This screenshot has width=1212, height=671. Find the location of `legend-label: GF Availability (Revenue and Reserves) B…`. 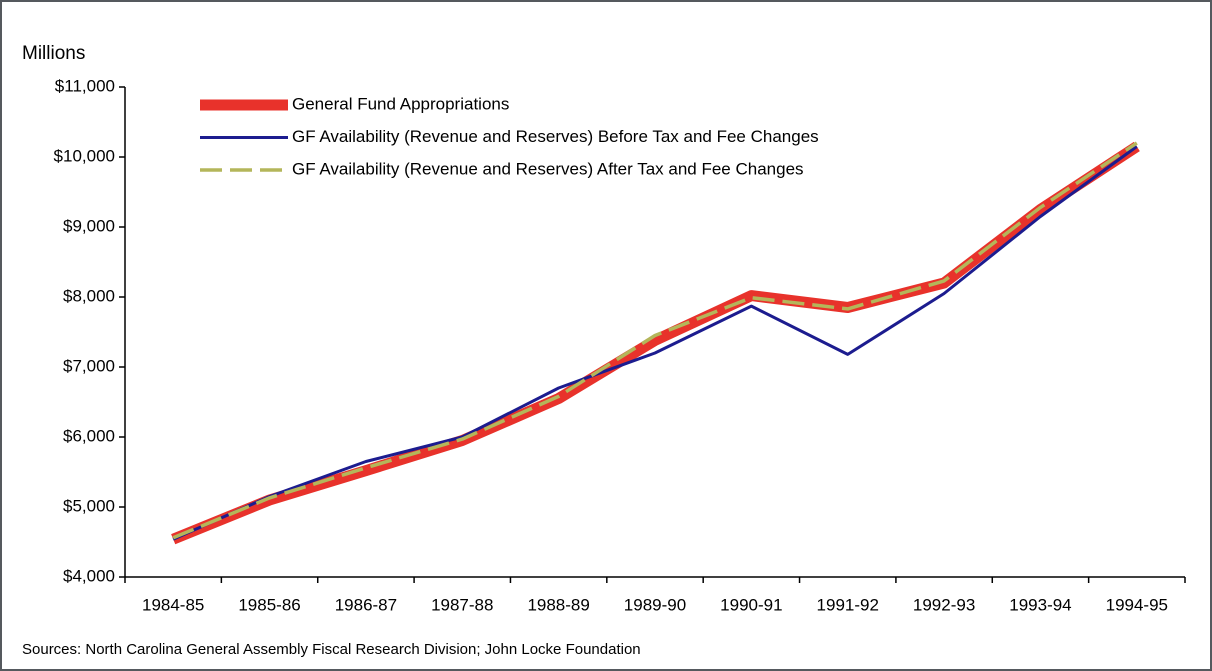

legend-label: GF Availability (Revenue and Reserves) B… is located at coordinates (555, 136).